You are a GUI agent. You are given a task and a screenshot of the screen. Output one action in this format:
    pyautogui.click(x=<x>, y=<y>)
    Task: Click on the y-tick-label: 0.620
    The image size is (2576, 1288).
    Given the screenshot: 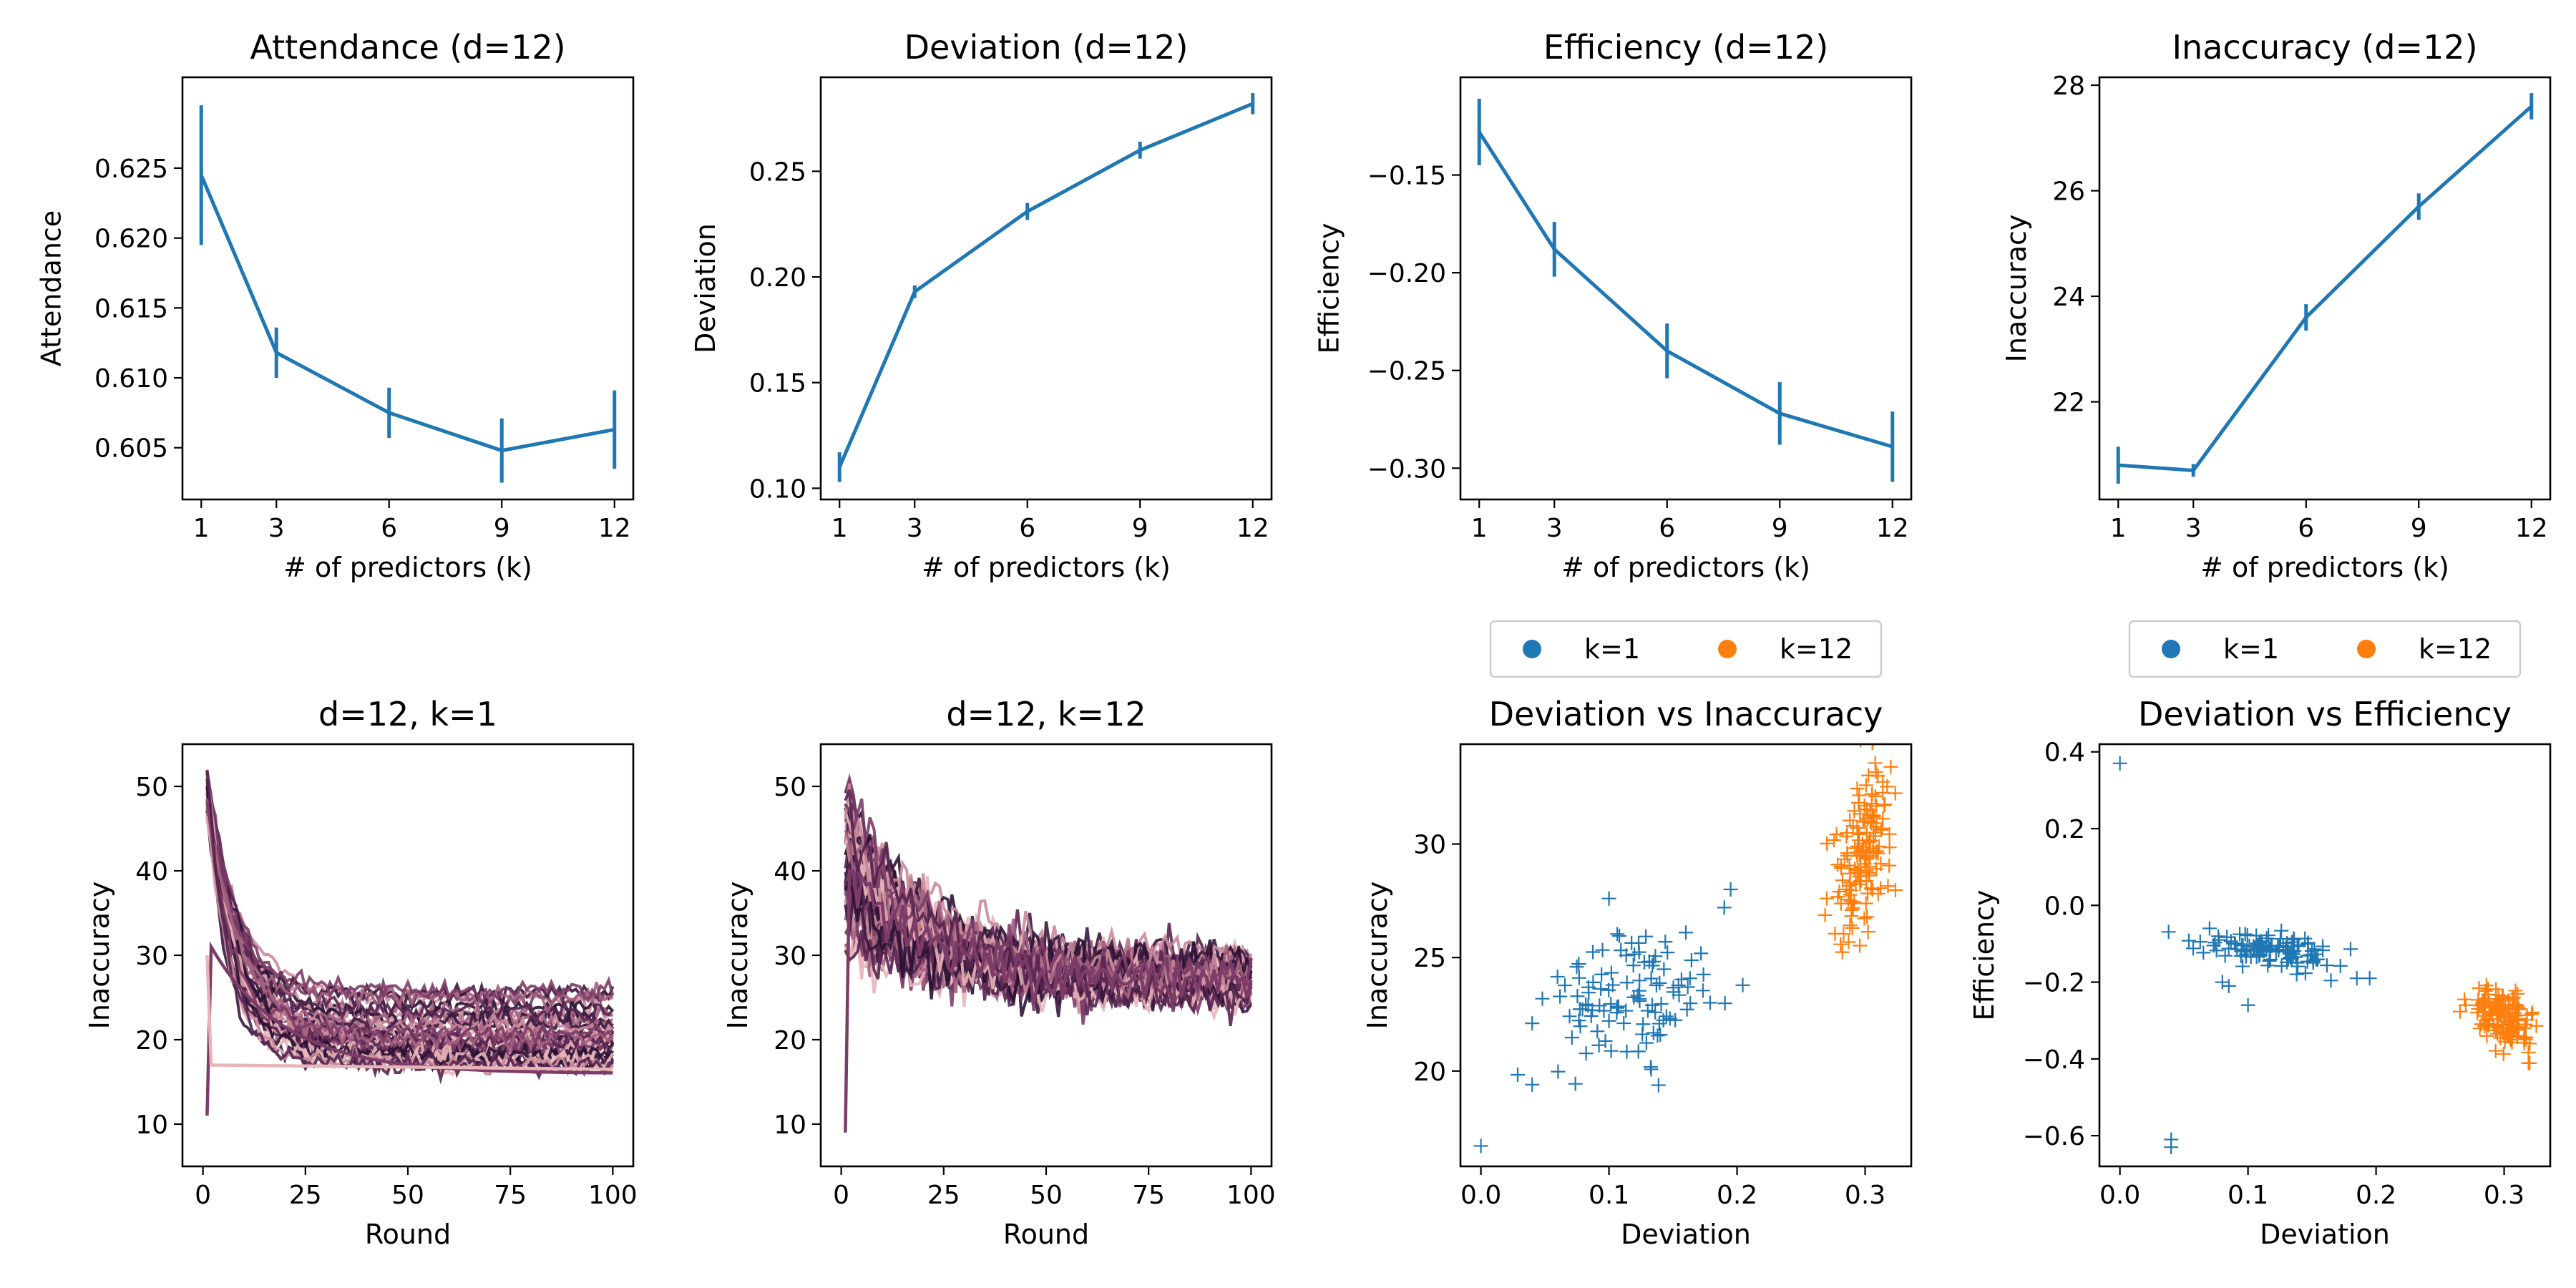 What is the action you would take?
    pyautogui.click(x=131, y=239)
    